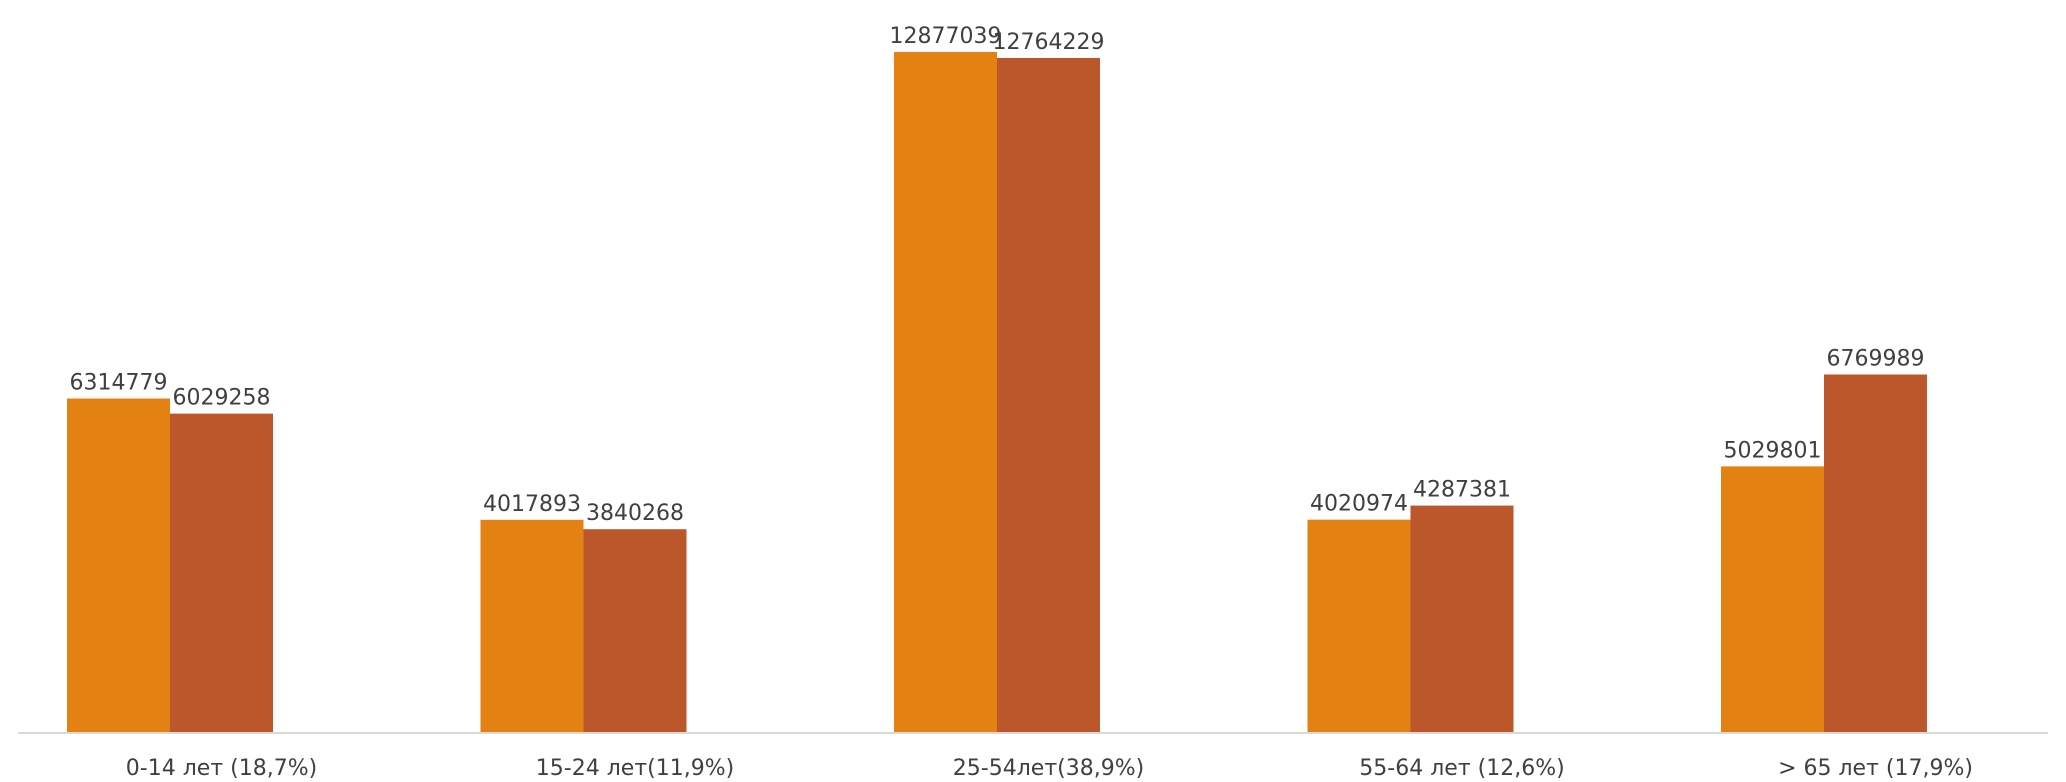 Image resolution: width=2066 pixels, height=782 pixels. What do you see at coordinates (946, 36) in the screenshot?
I see `data-label-2-series-0: 12877039` at bounding box center [946, 36].